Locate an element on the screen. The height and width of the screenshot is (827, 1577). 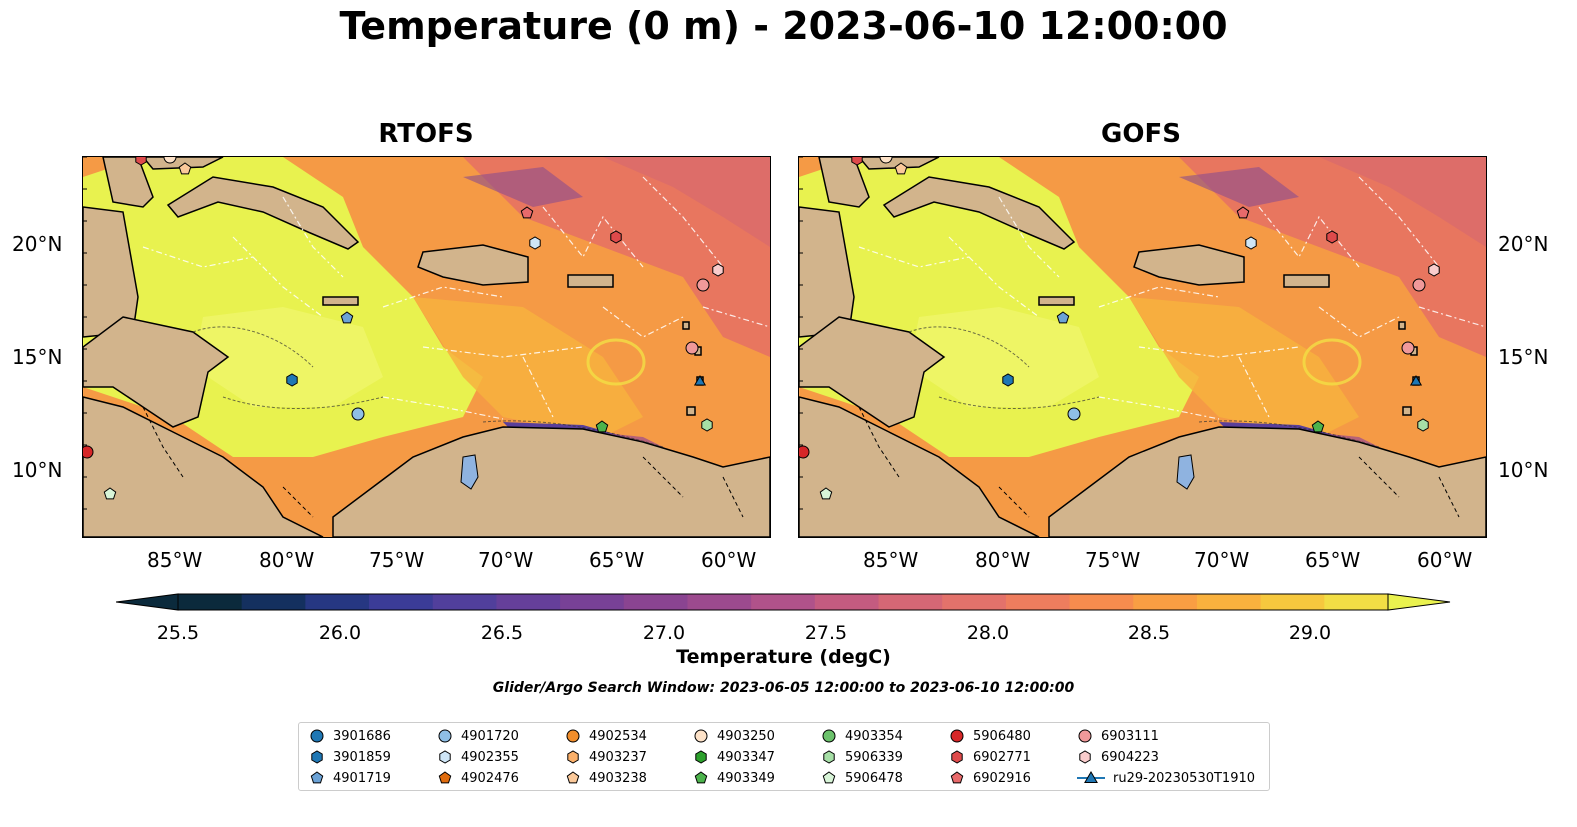
legend-entry: 6902916 is located at coordinates (990, 778).